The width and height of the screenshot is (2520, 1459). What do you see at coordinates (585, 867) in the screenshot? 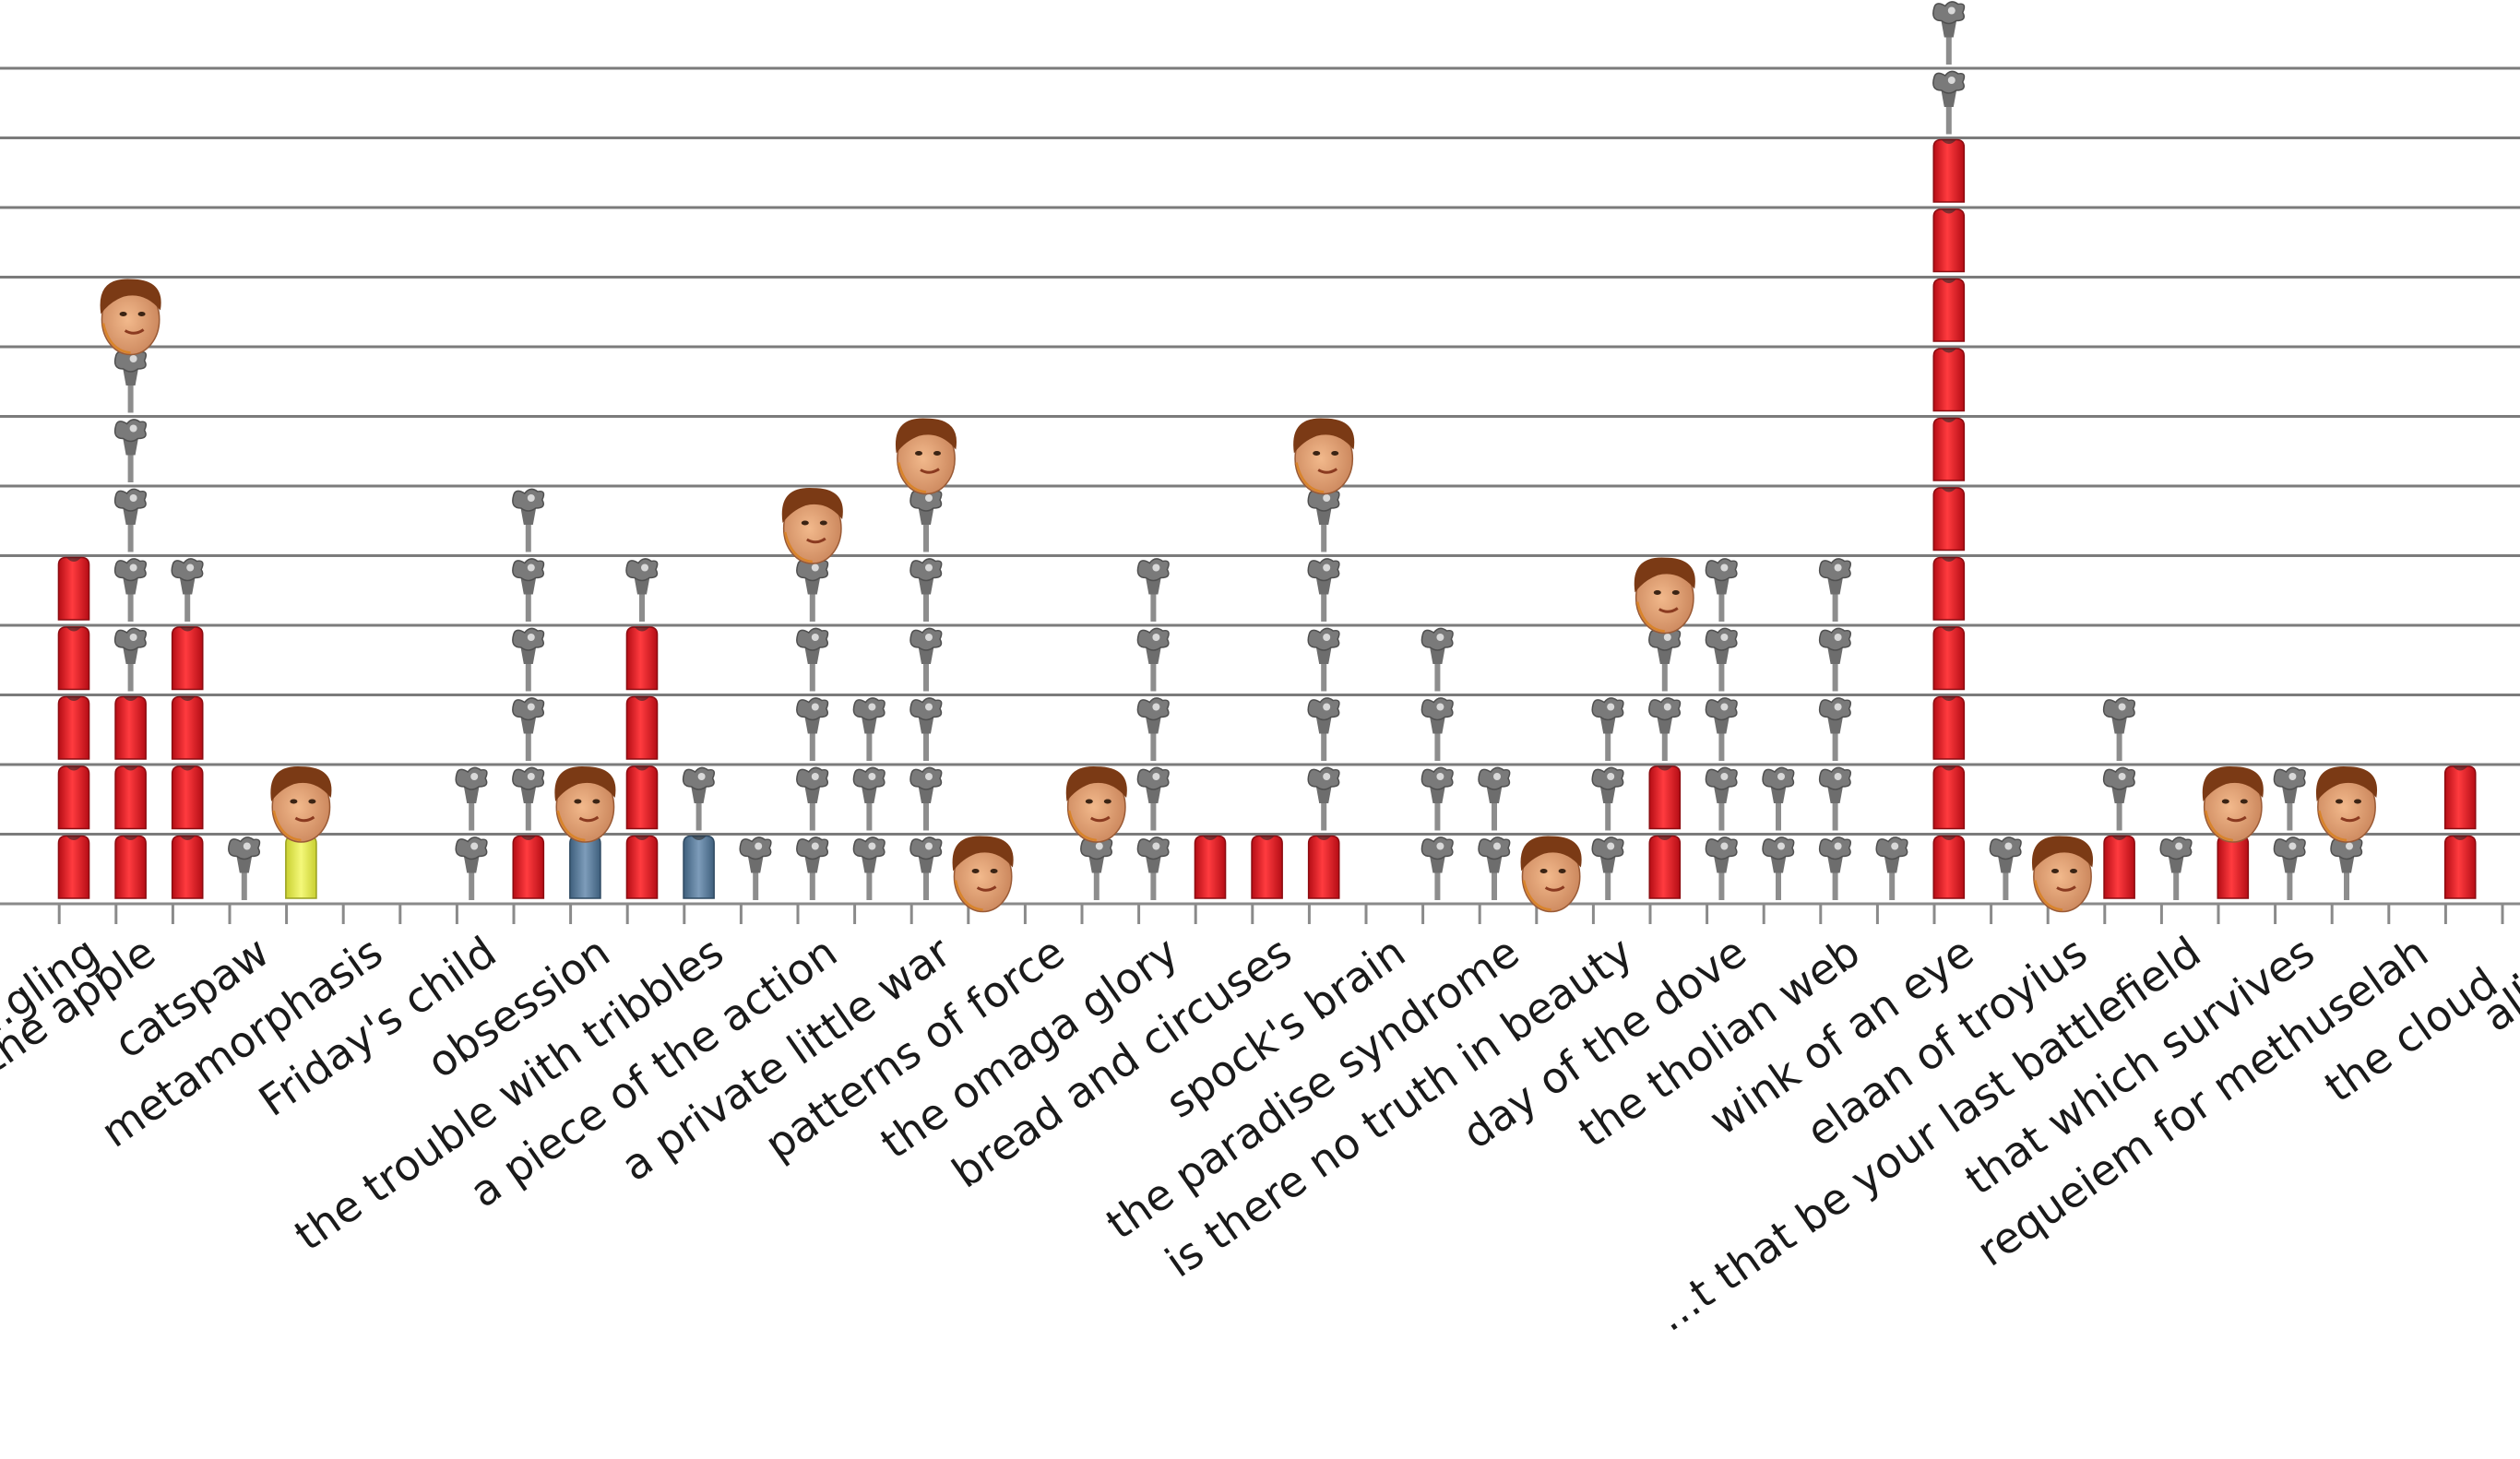
I see `blueshirt-mark` at bounding box center [585, 867].